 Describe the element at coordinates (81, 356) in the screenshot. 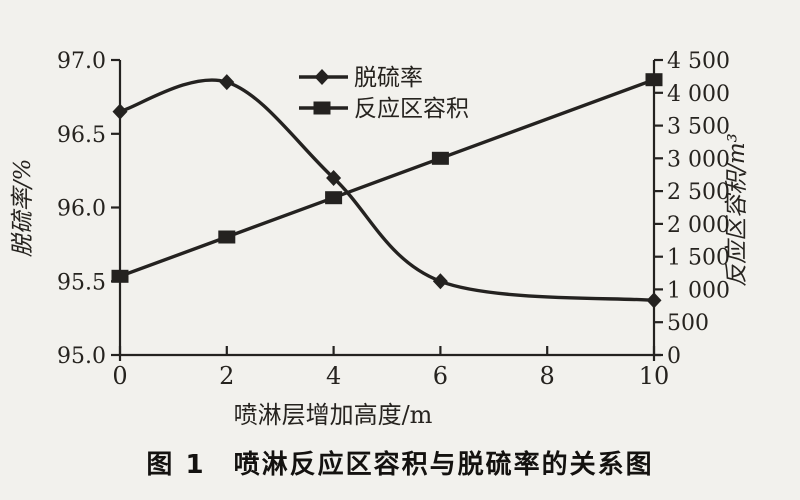

I see `y-left-tick-label: 95.0` at that location.